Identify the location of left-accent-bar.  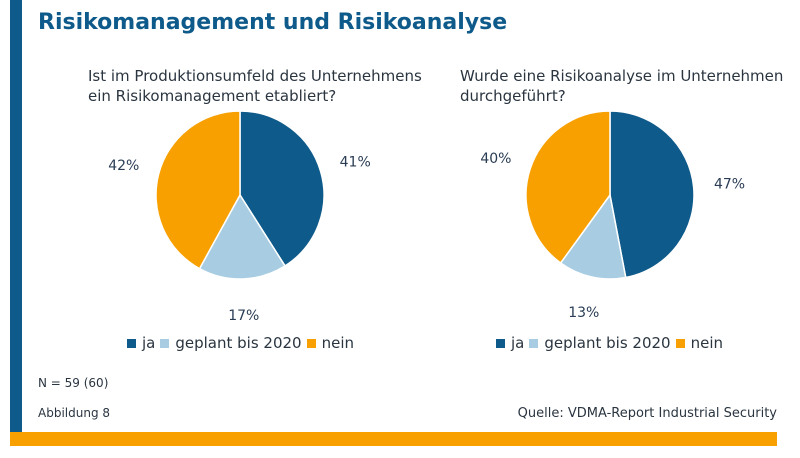
(16, 216).